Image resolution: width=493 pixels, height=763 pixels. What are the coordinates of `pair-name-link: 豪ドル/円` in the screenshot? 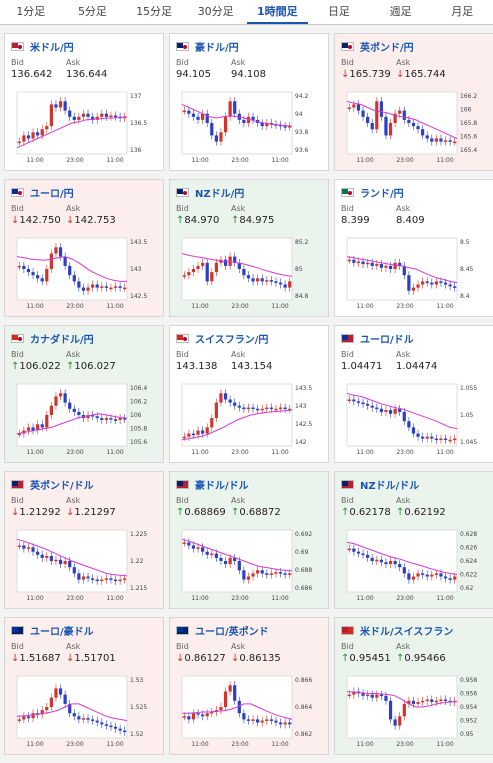 It's located at (217, 48).